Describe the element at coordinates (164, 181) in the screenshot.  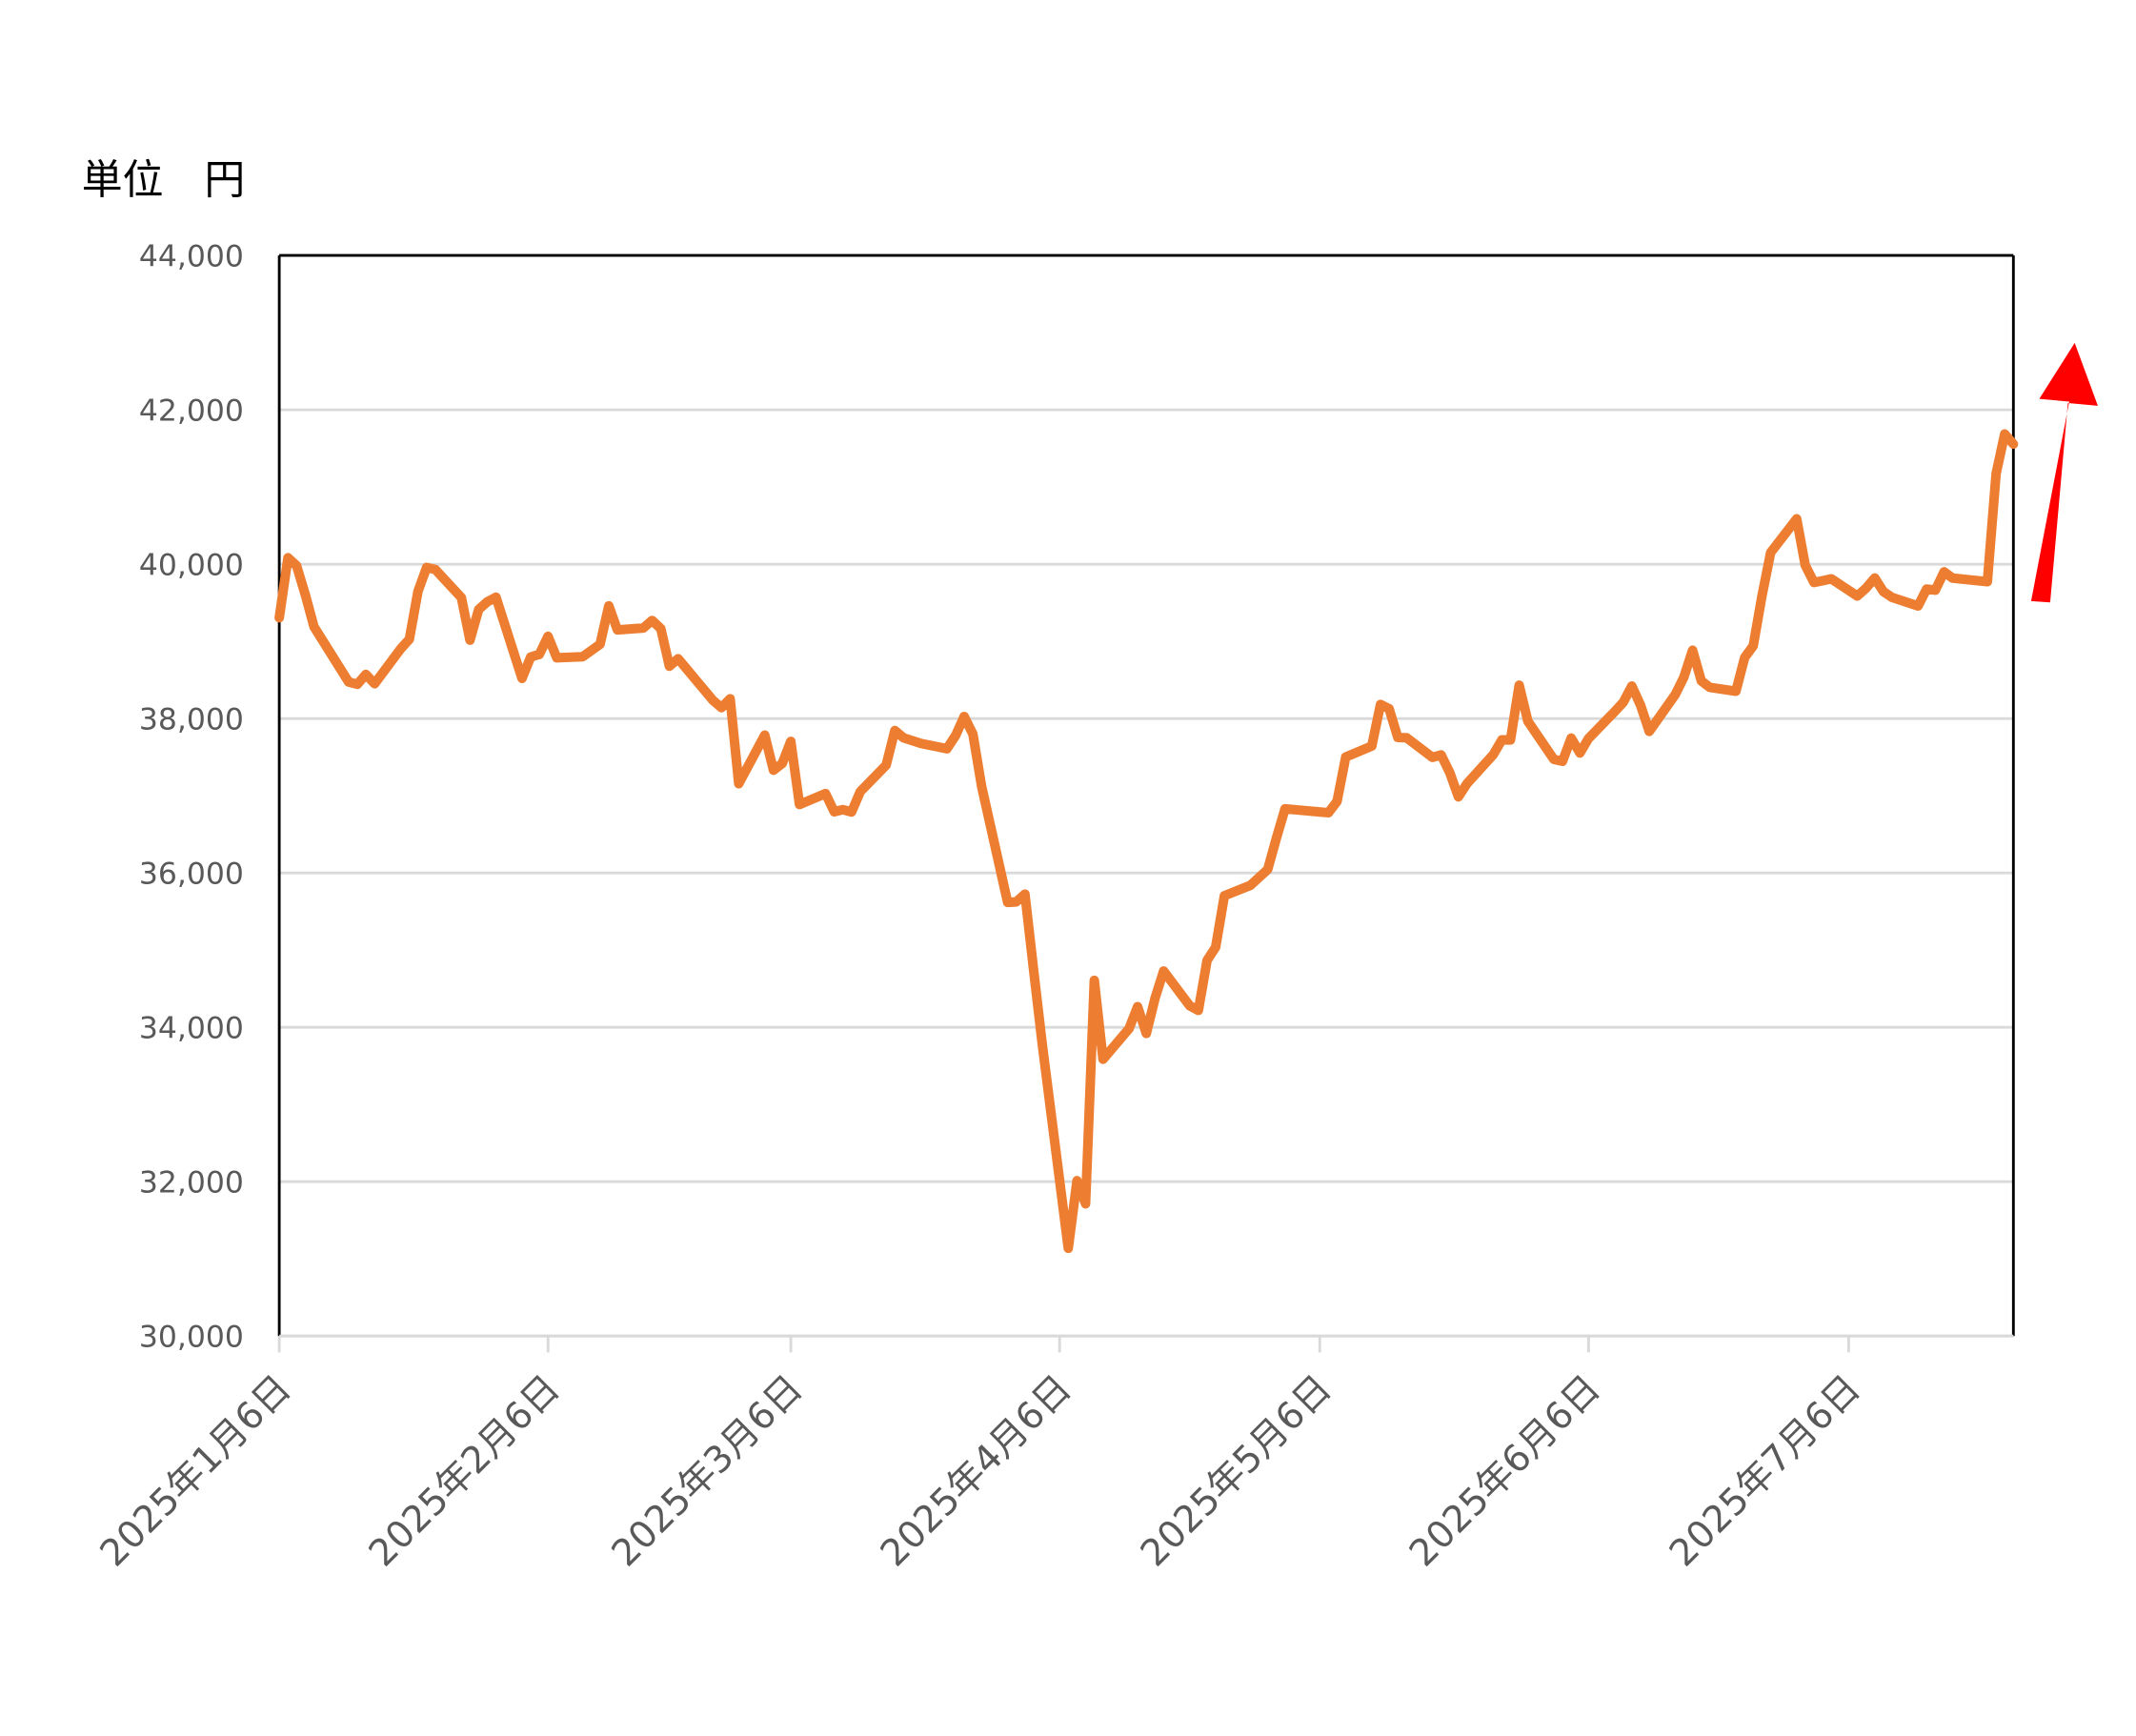
I see `unit-label: 単位 円` at that location.